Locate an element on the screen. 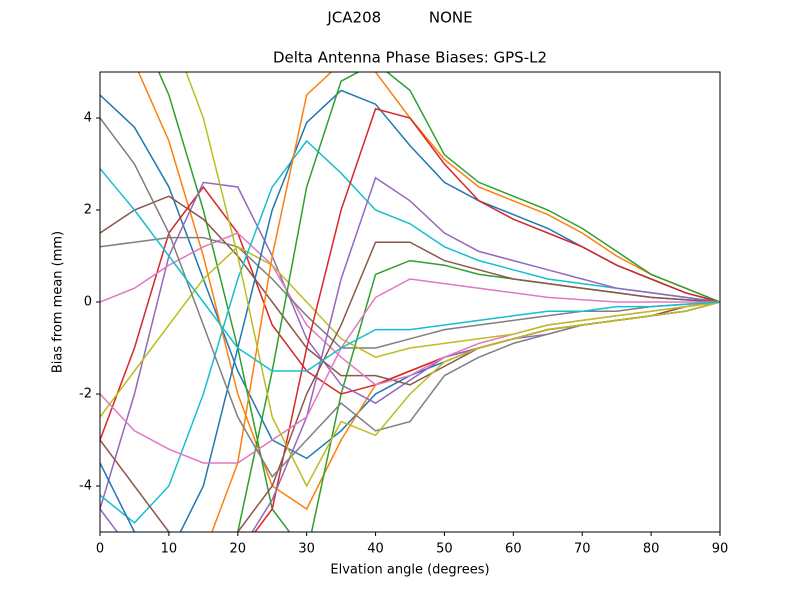  y-tick-label: -2 is located at coordinates (85, 394).